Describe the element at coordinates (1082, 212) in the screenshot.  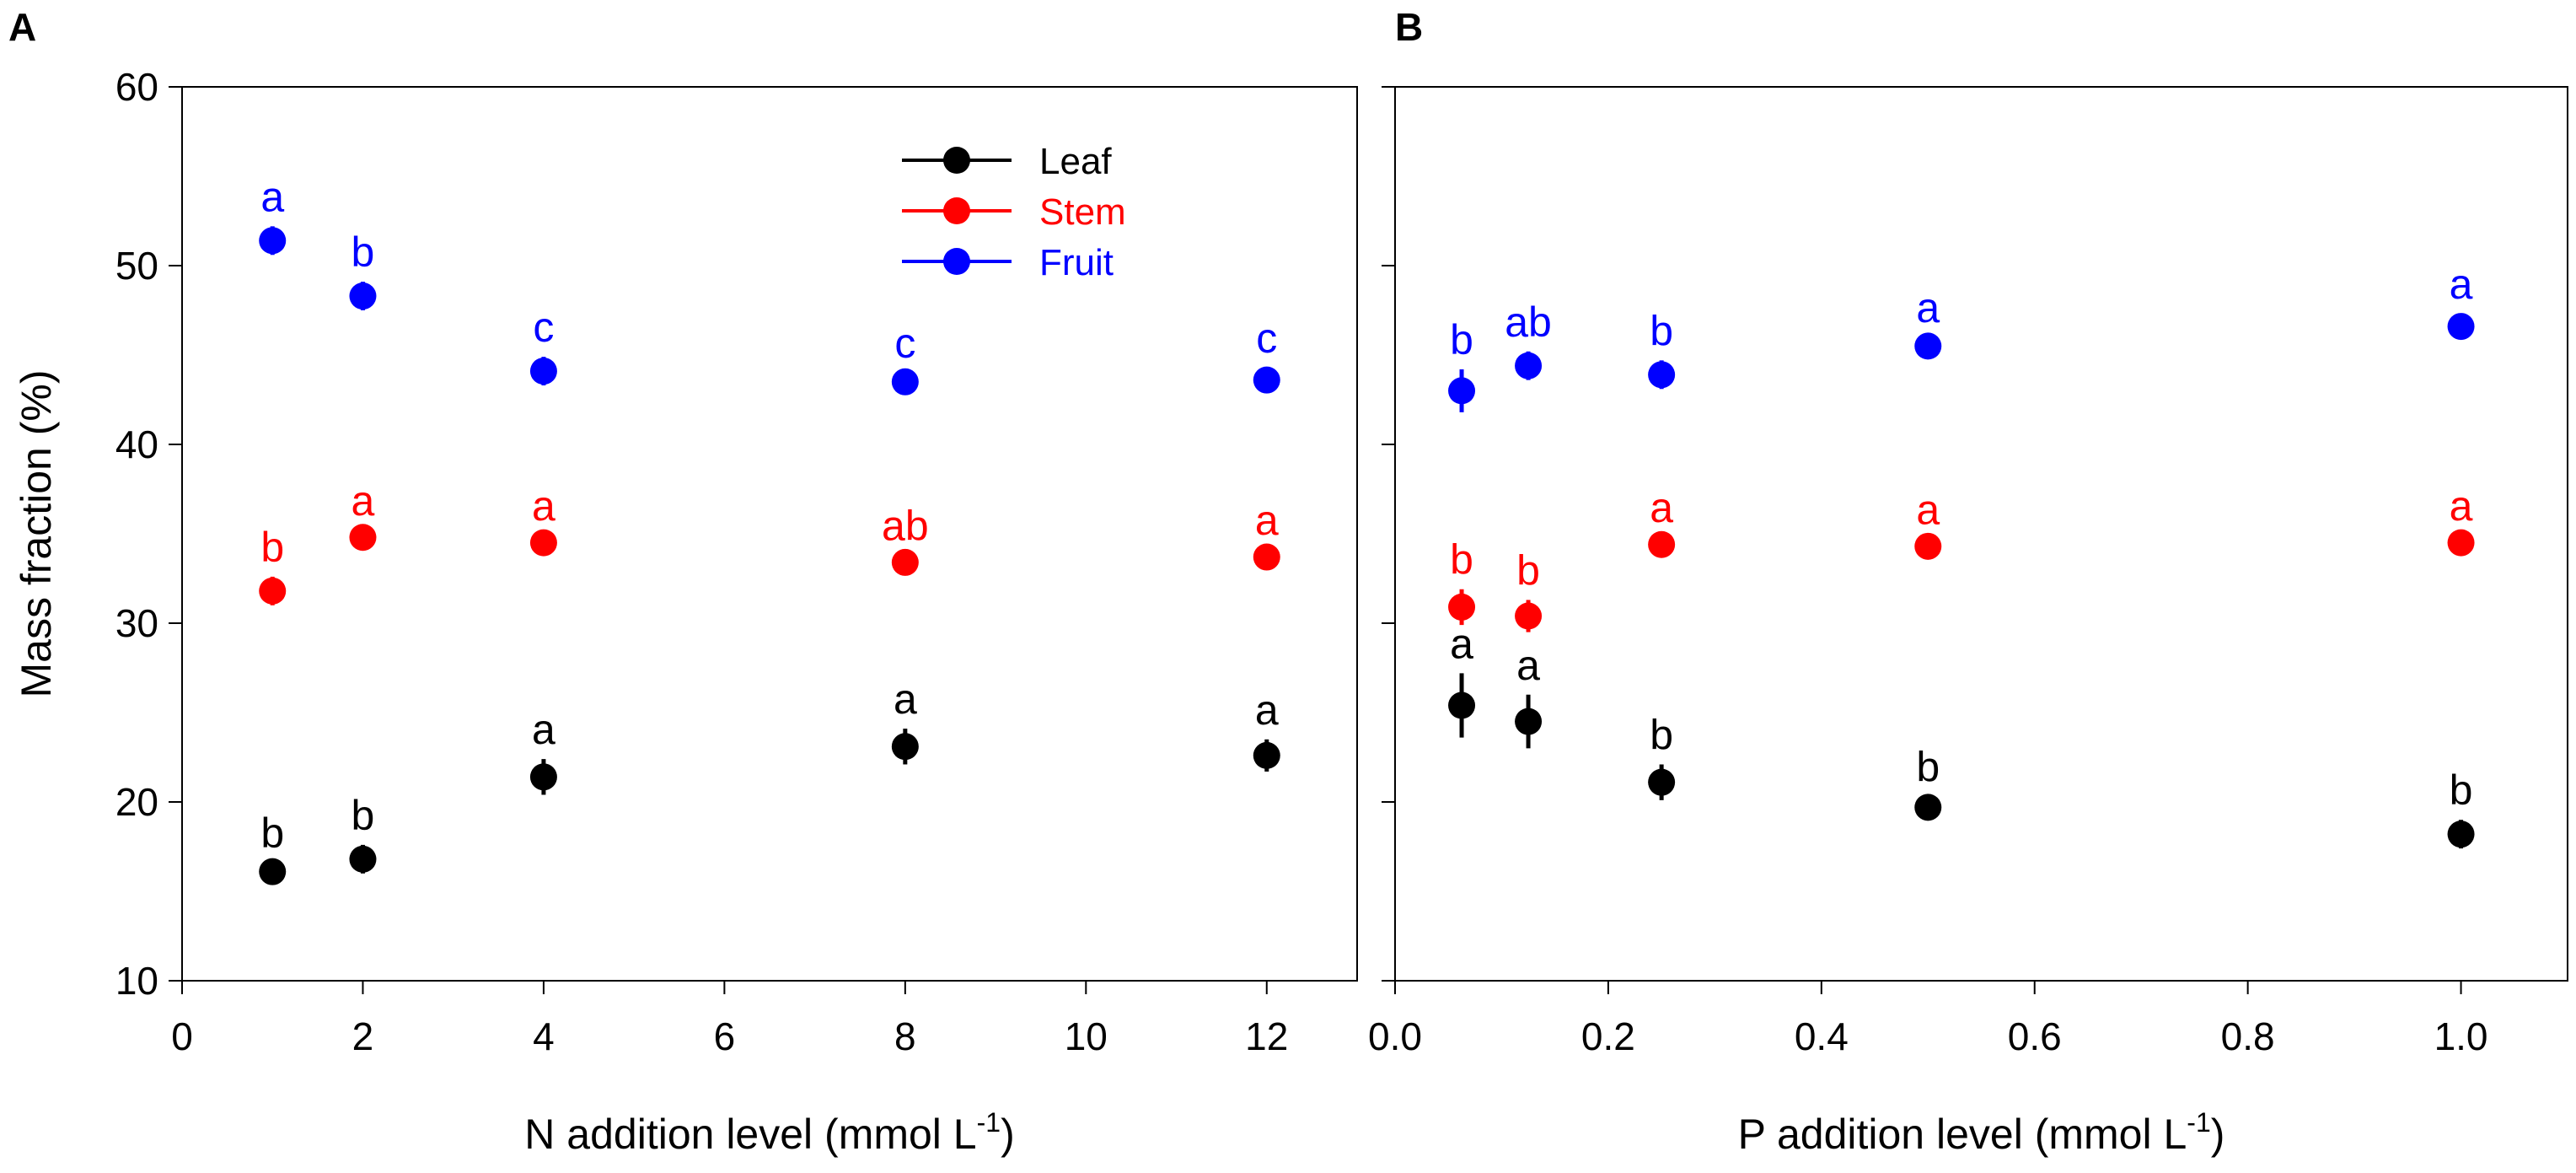
I see `legend-label: Stem` at that location.